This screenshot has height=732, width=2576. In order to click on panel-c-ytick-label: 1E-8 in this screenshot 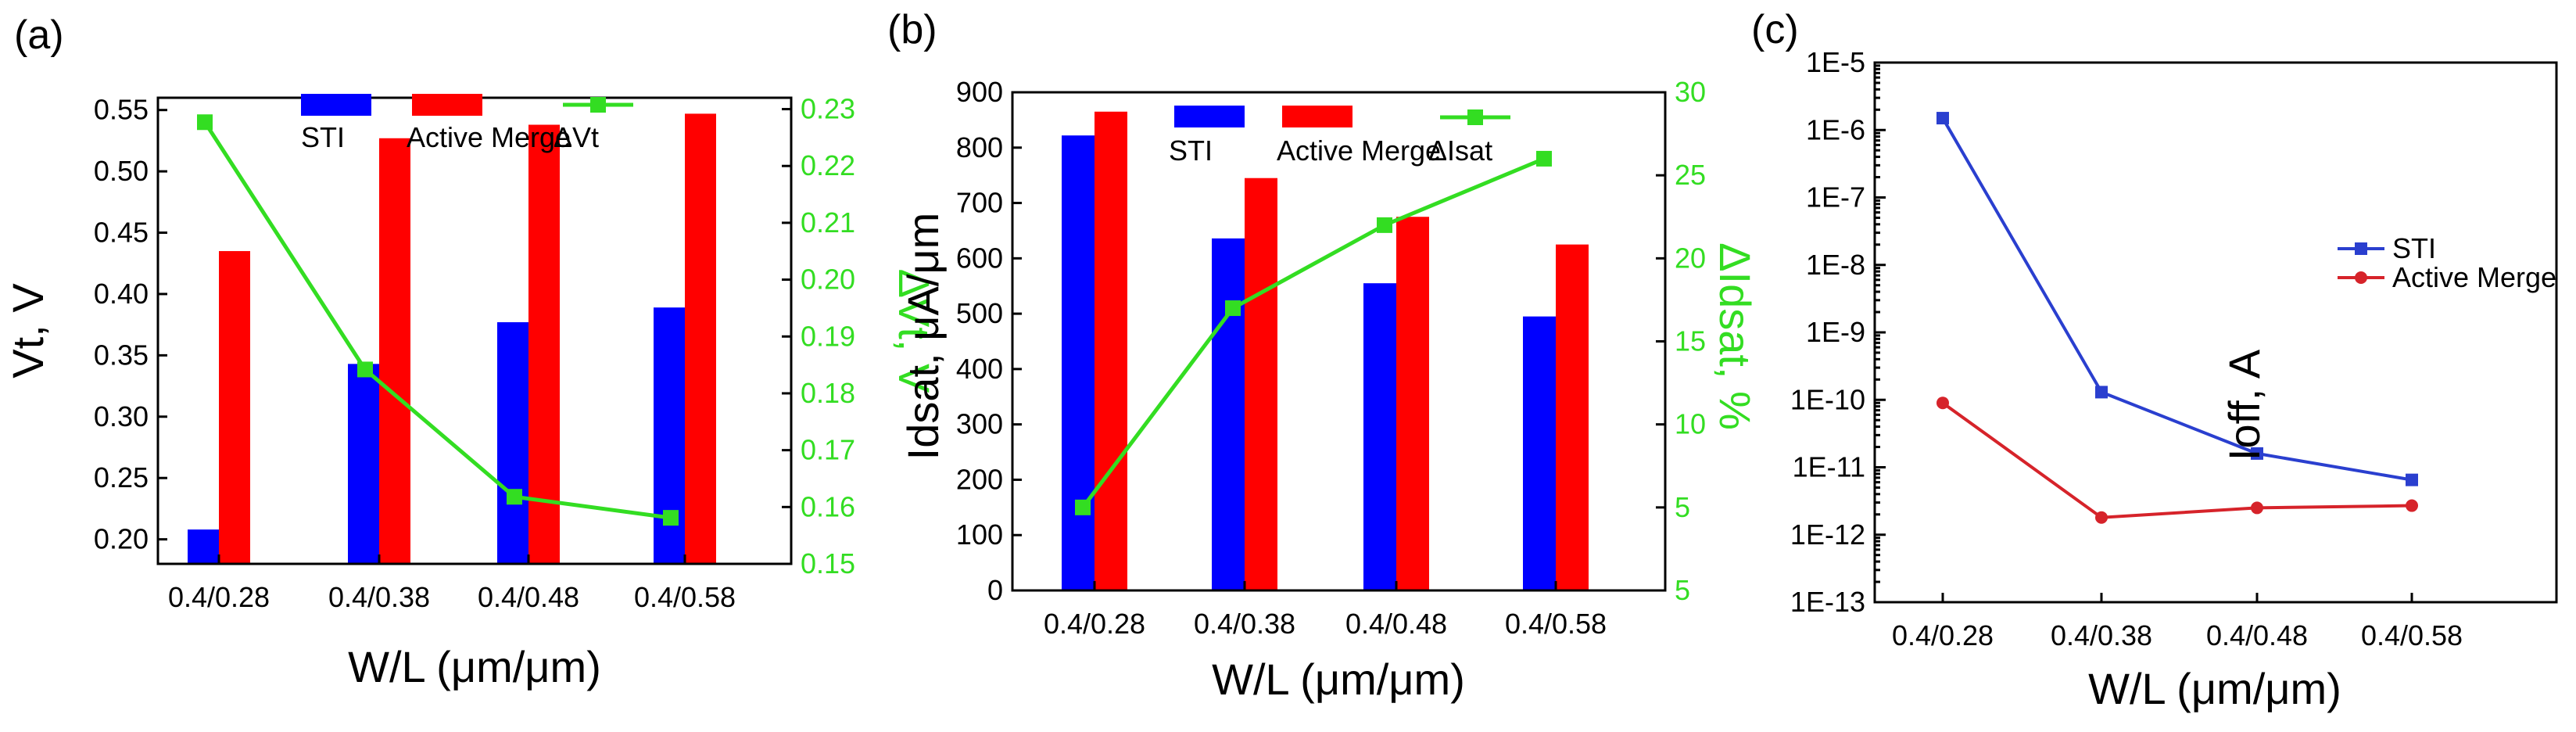, I will do `click(1835, 265)`.